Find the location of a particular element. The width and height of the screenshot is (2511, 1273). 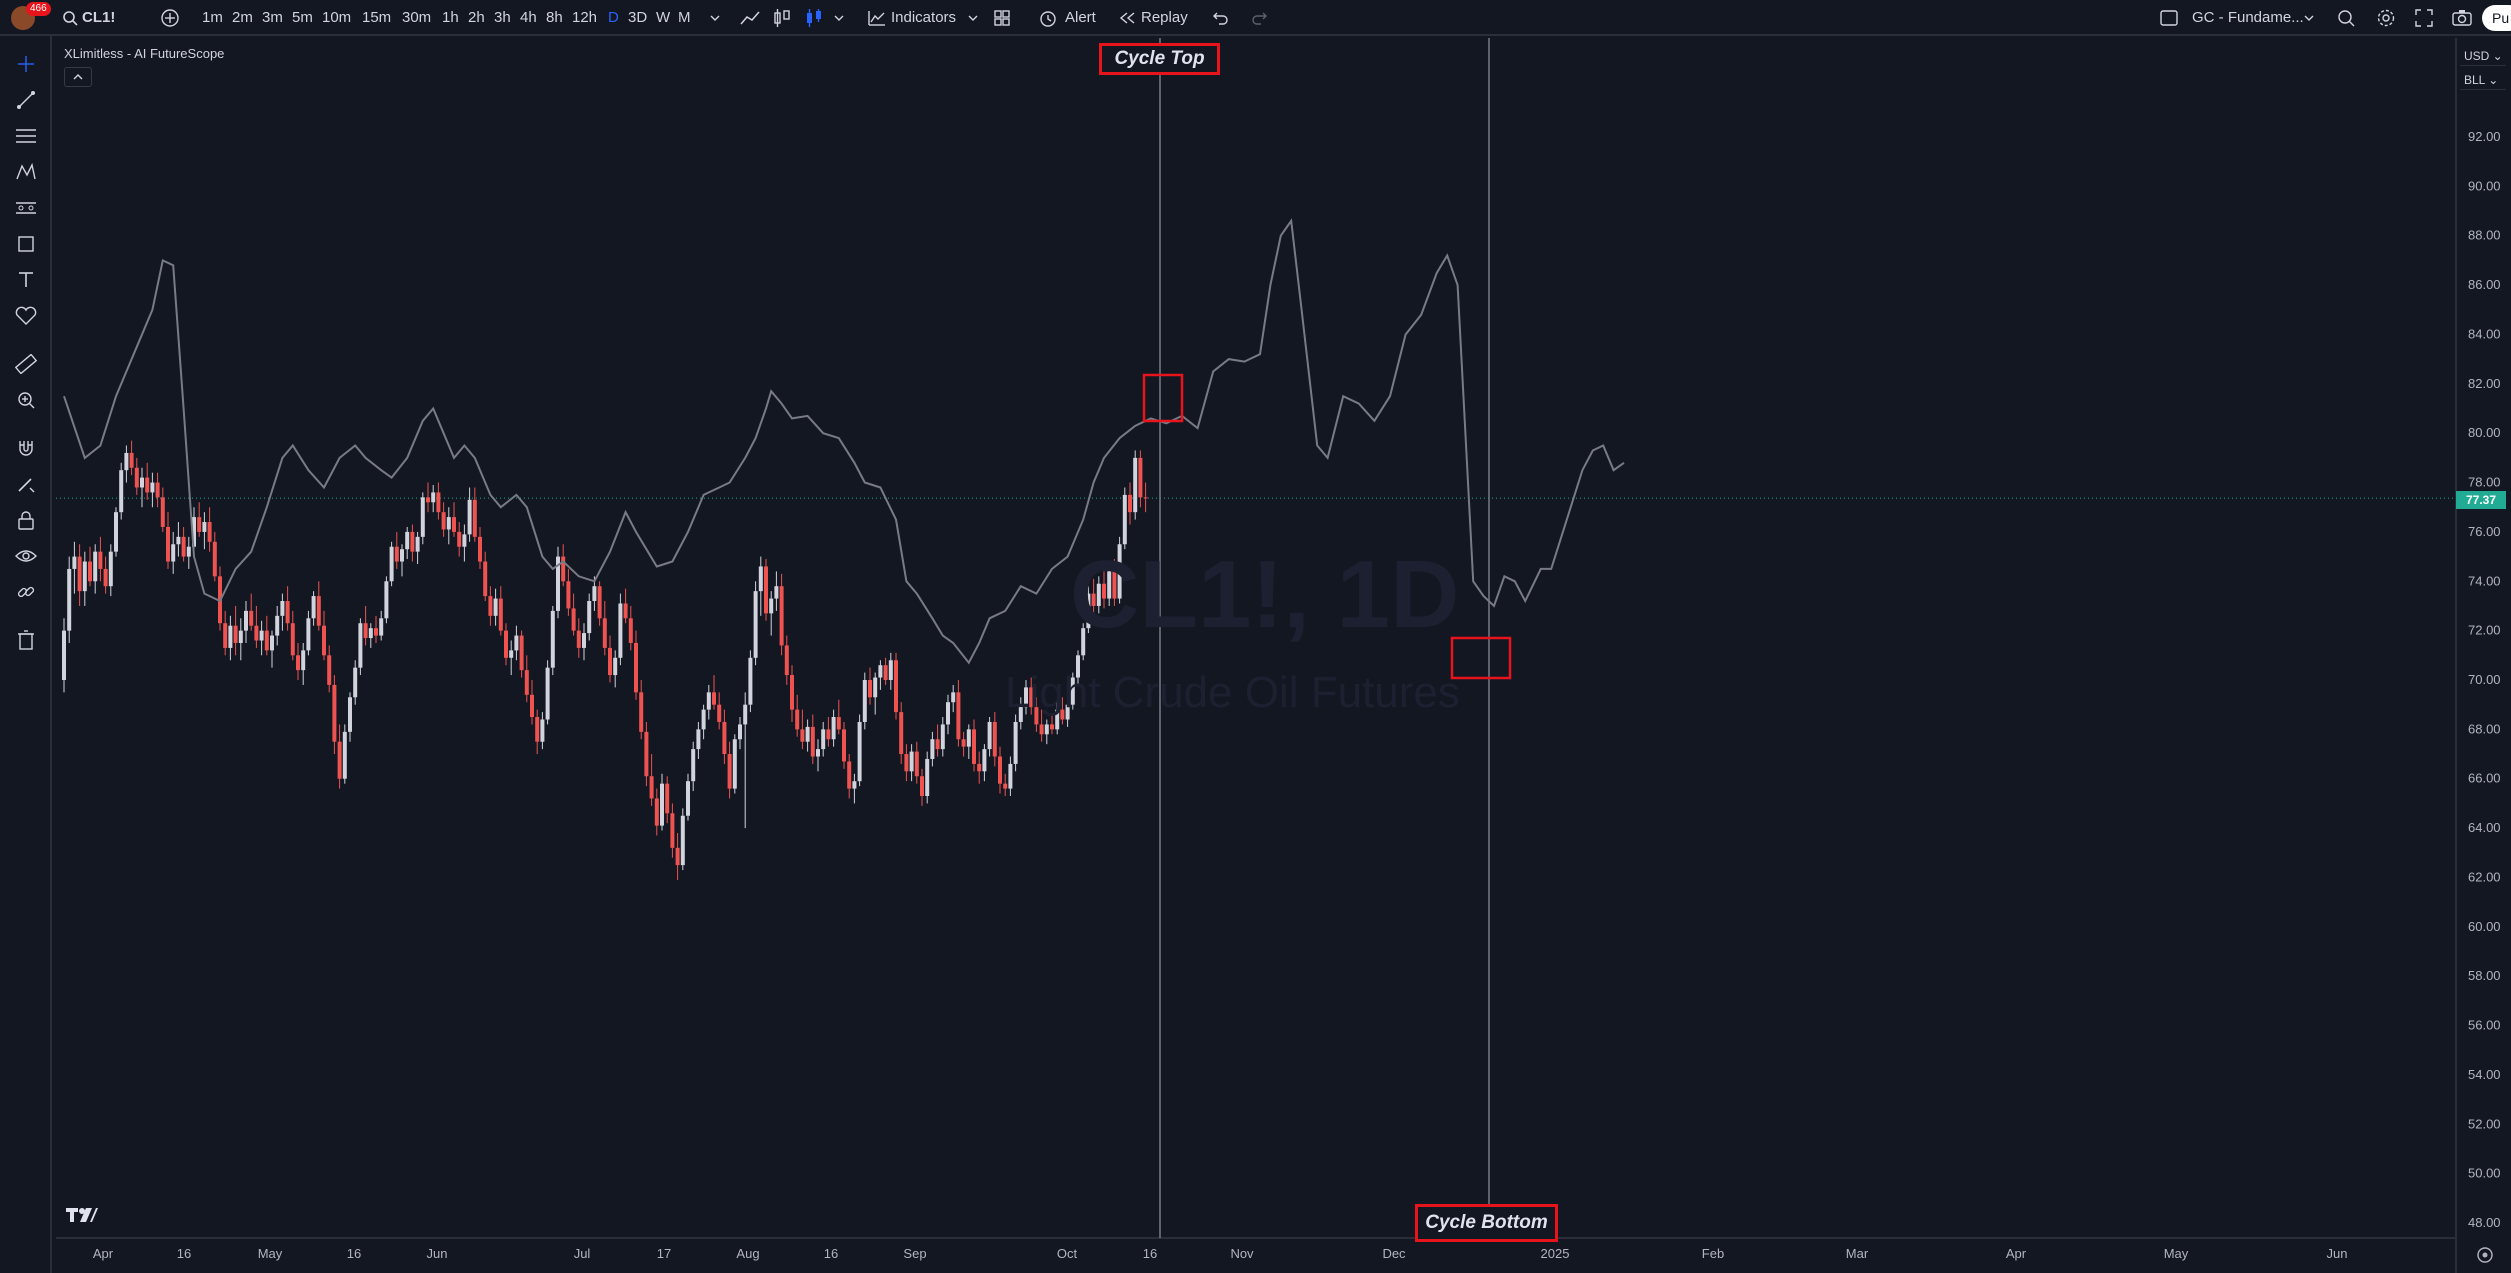

rectangle-icon is located at coordinates (26, 244).